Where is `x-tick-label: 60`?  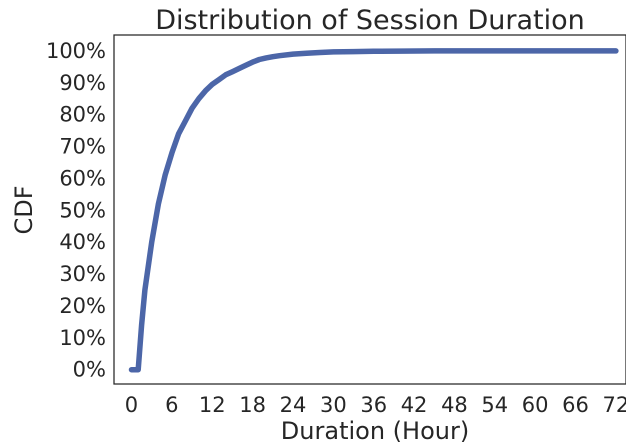 x-tick-label: 60 is located at coordinates (535, 405).